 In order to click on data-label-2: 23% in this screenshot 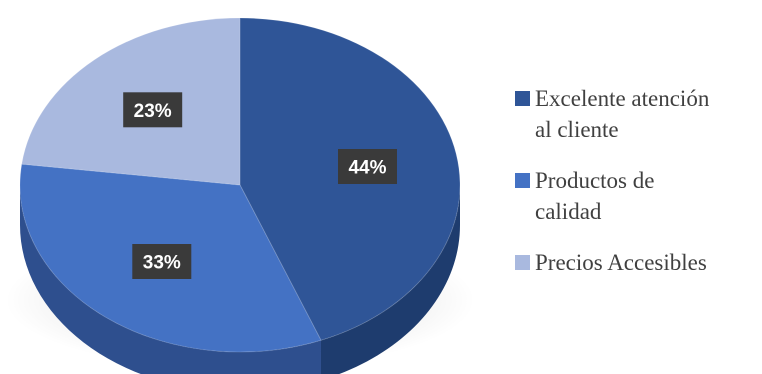, I will do `click(152, 109)`.